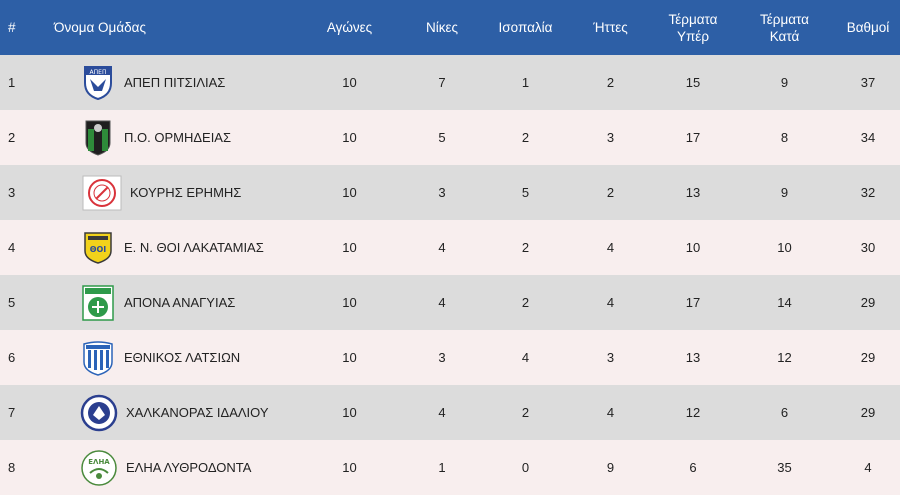 The image size is (900, 495). Describe the element at coordinates (100, 27) in the screenshot. I see `header-team-name: Όνομα Ομάδας` at that location.